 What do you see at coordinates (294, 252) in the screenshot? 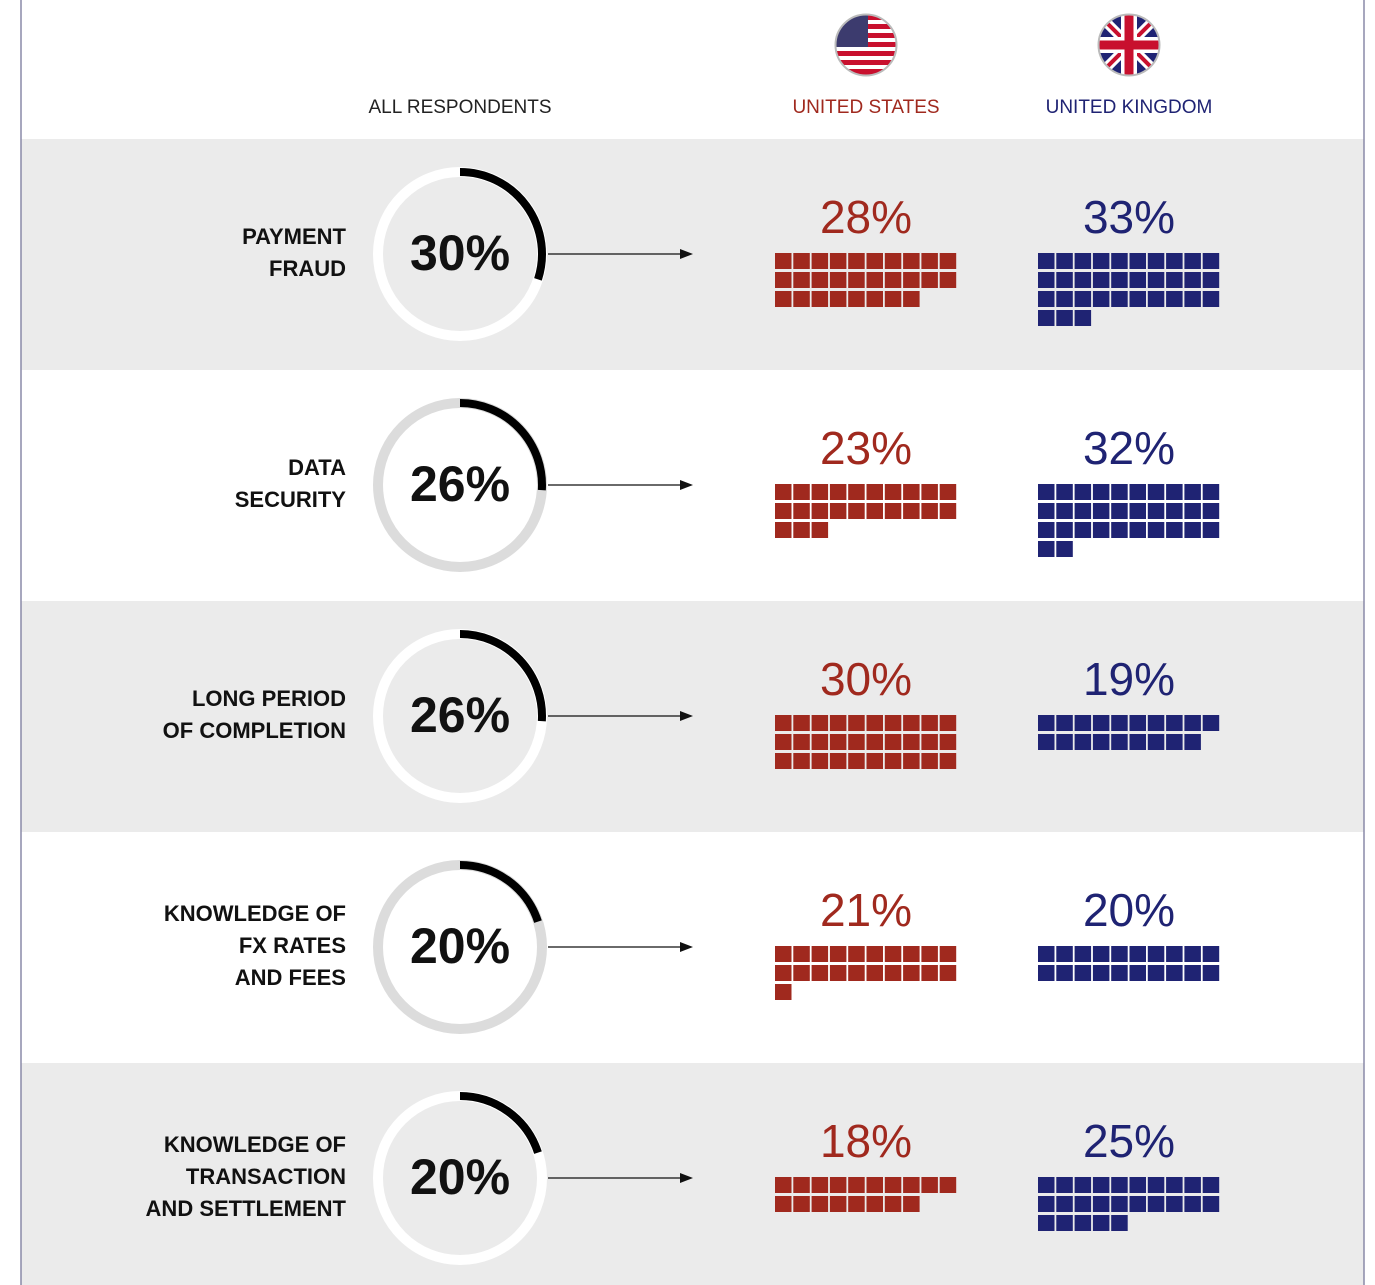
I see `category-label: PAYMENT FRAUD` at bounding box center [294, 252].